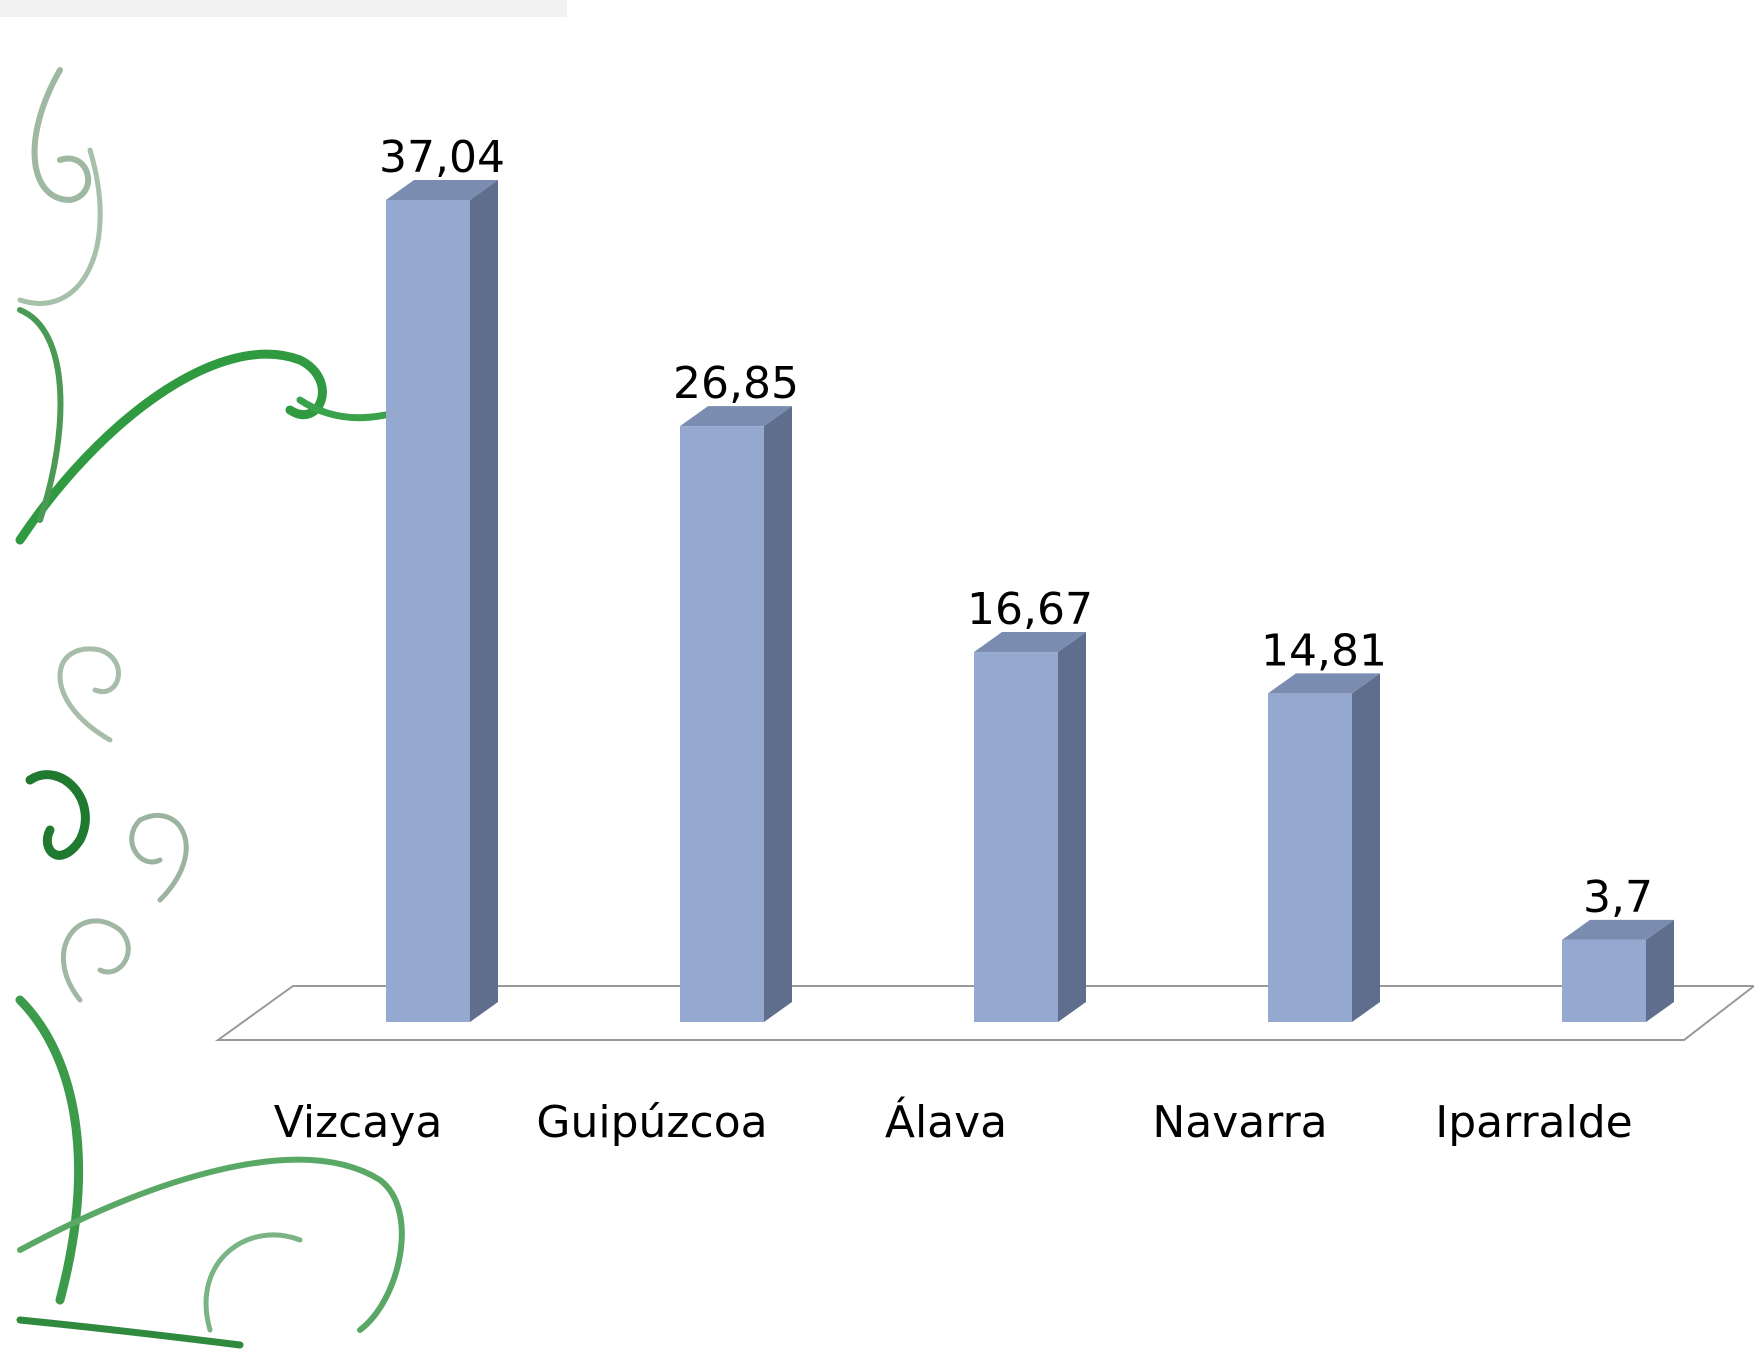  What do you see at coordinates (946, 1121) in the screenshot?
I see `x-tick-label: Álava` at bounding box center [946, 1121].